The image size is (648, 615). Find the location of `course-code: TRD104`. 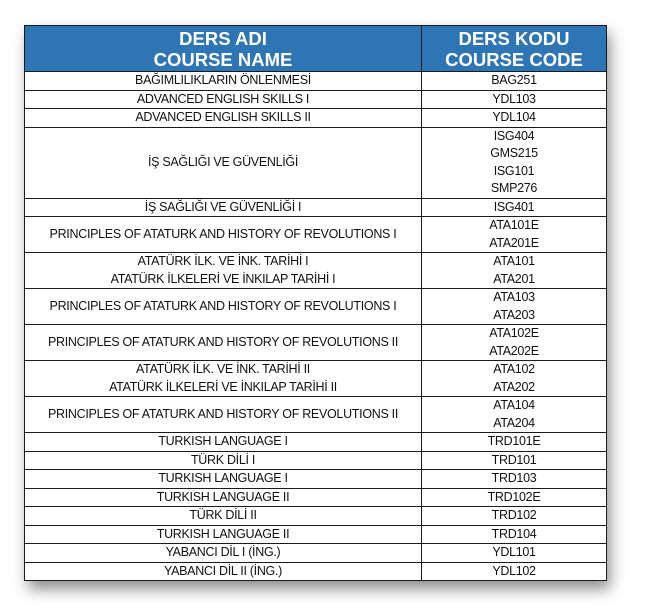

course-code: TRD104 is located at coordinates (514, 533).